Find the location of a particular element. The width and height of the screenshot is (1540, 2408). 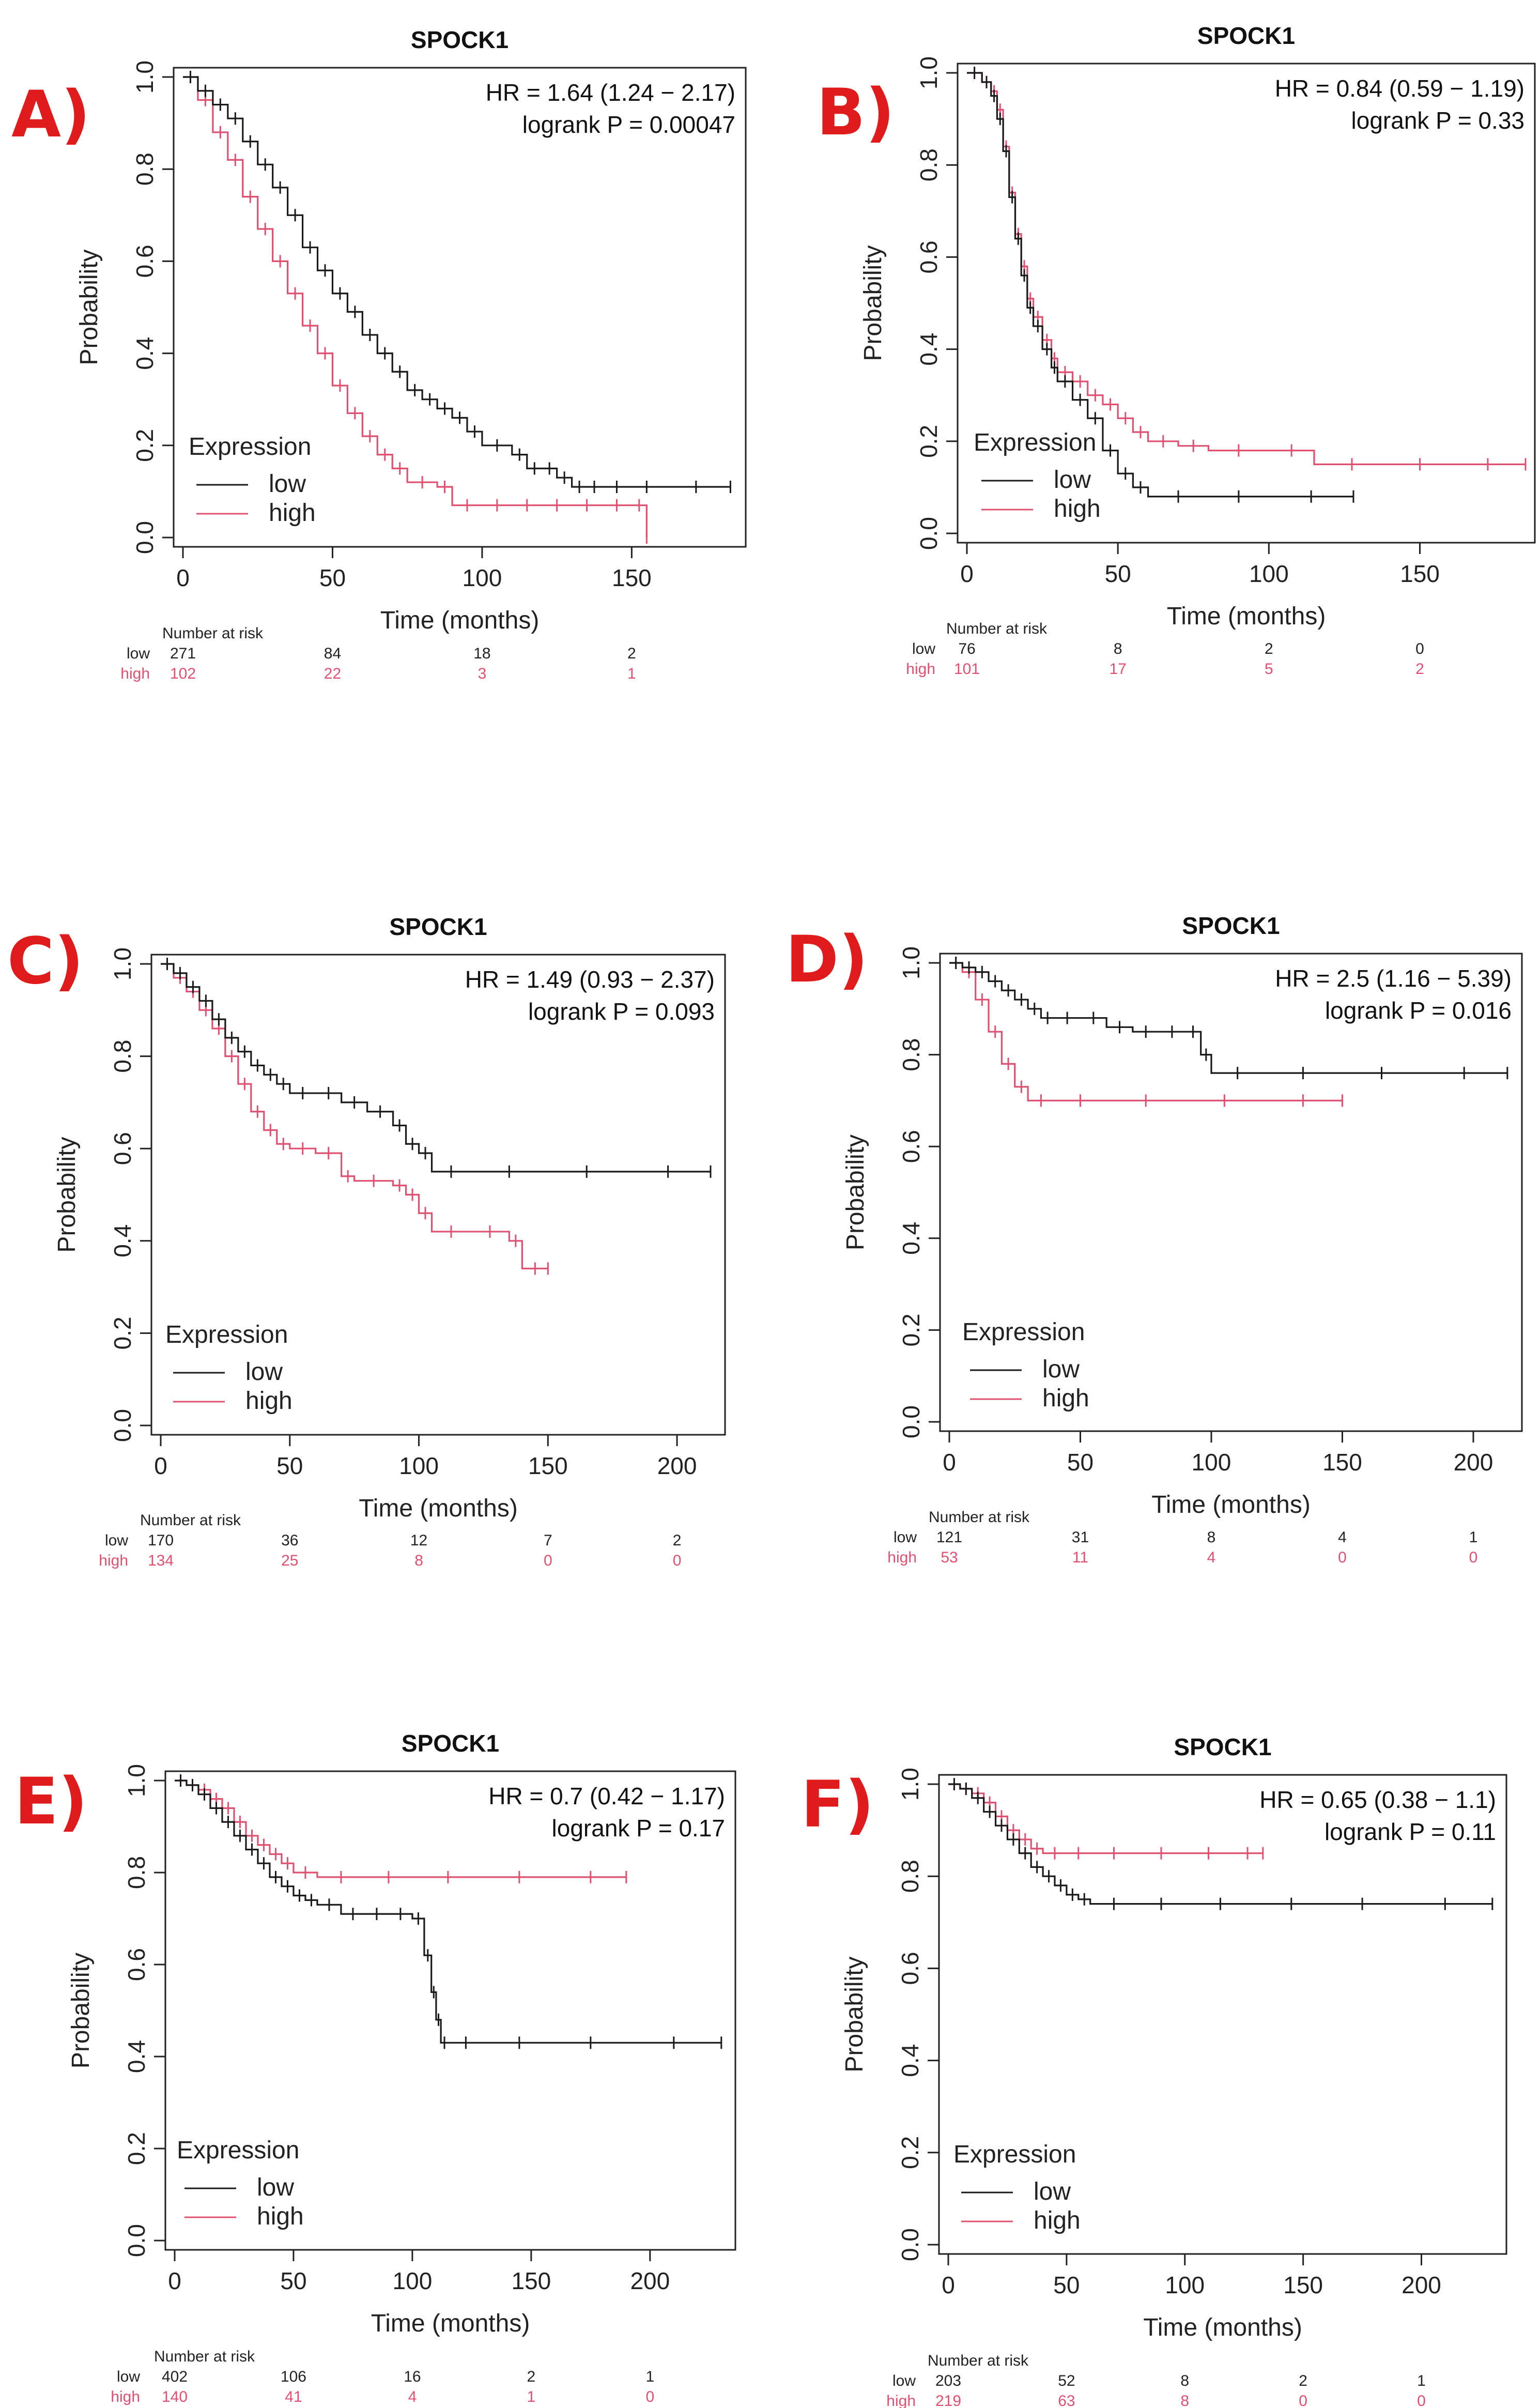

risk-high-value: 2 is located at coordinates (1419, 669).